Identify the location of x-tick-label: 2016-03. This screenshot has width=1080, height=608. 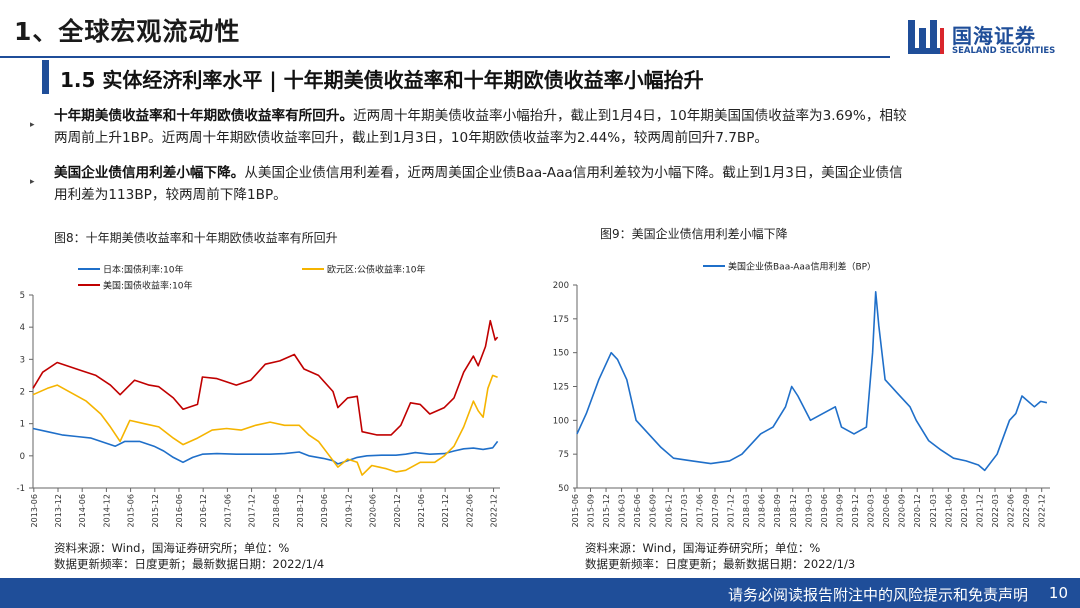
(622, 510).